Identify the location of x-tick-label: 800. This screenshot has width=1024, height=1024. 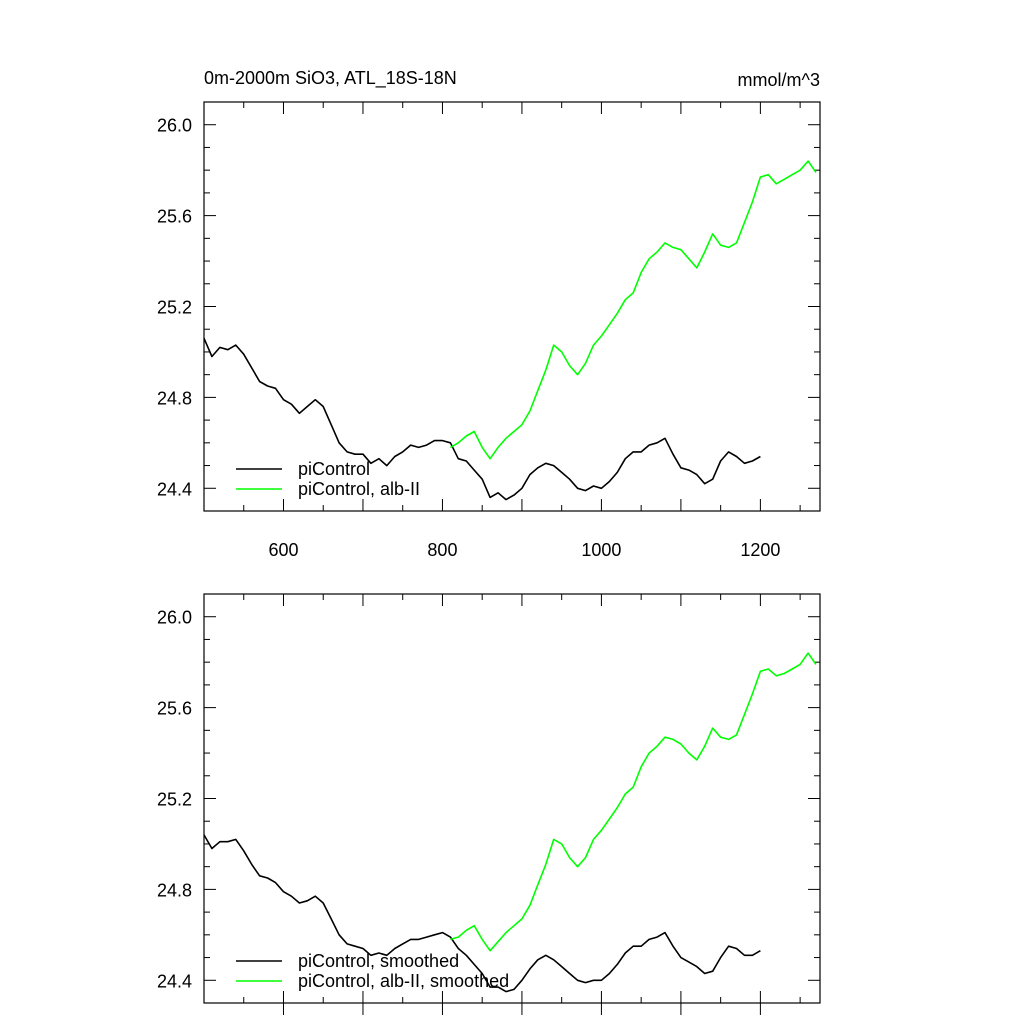
(442, 550).